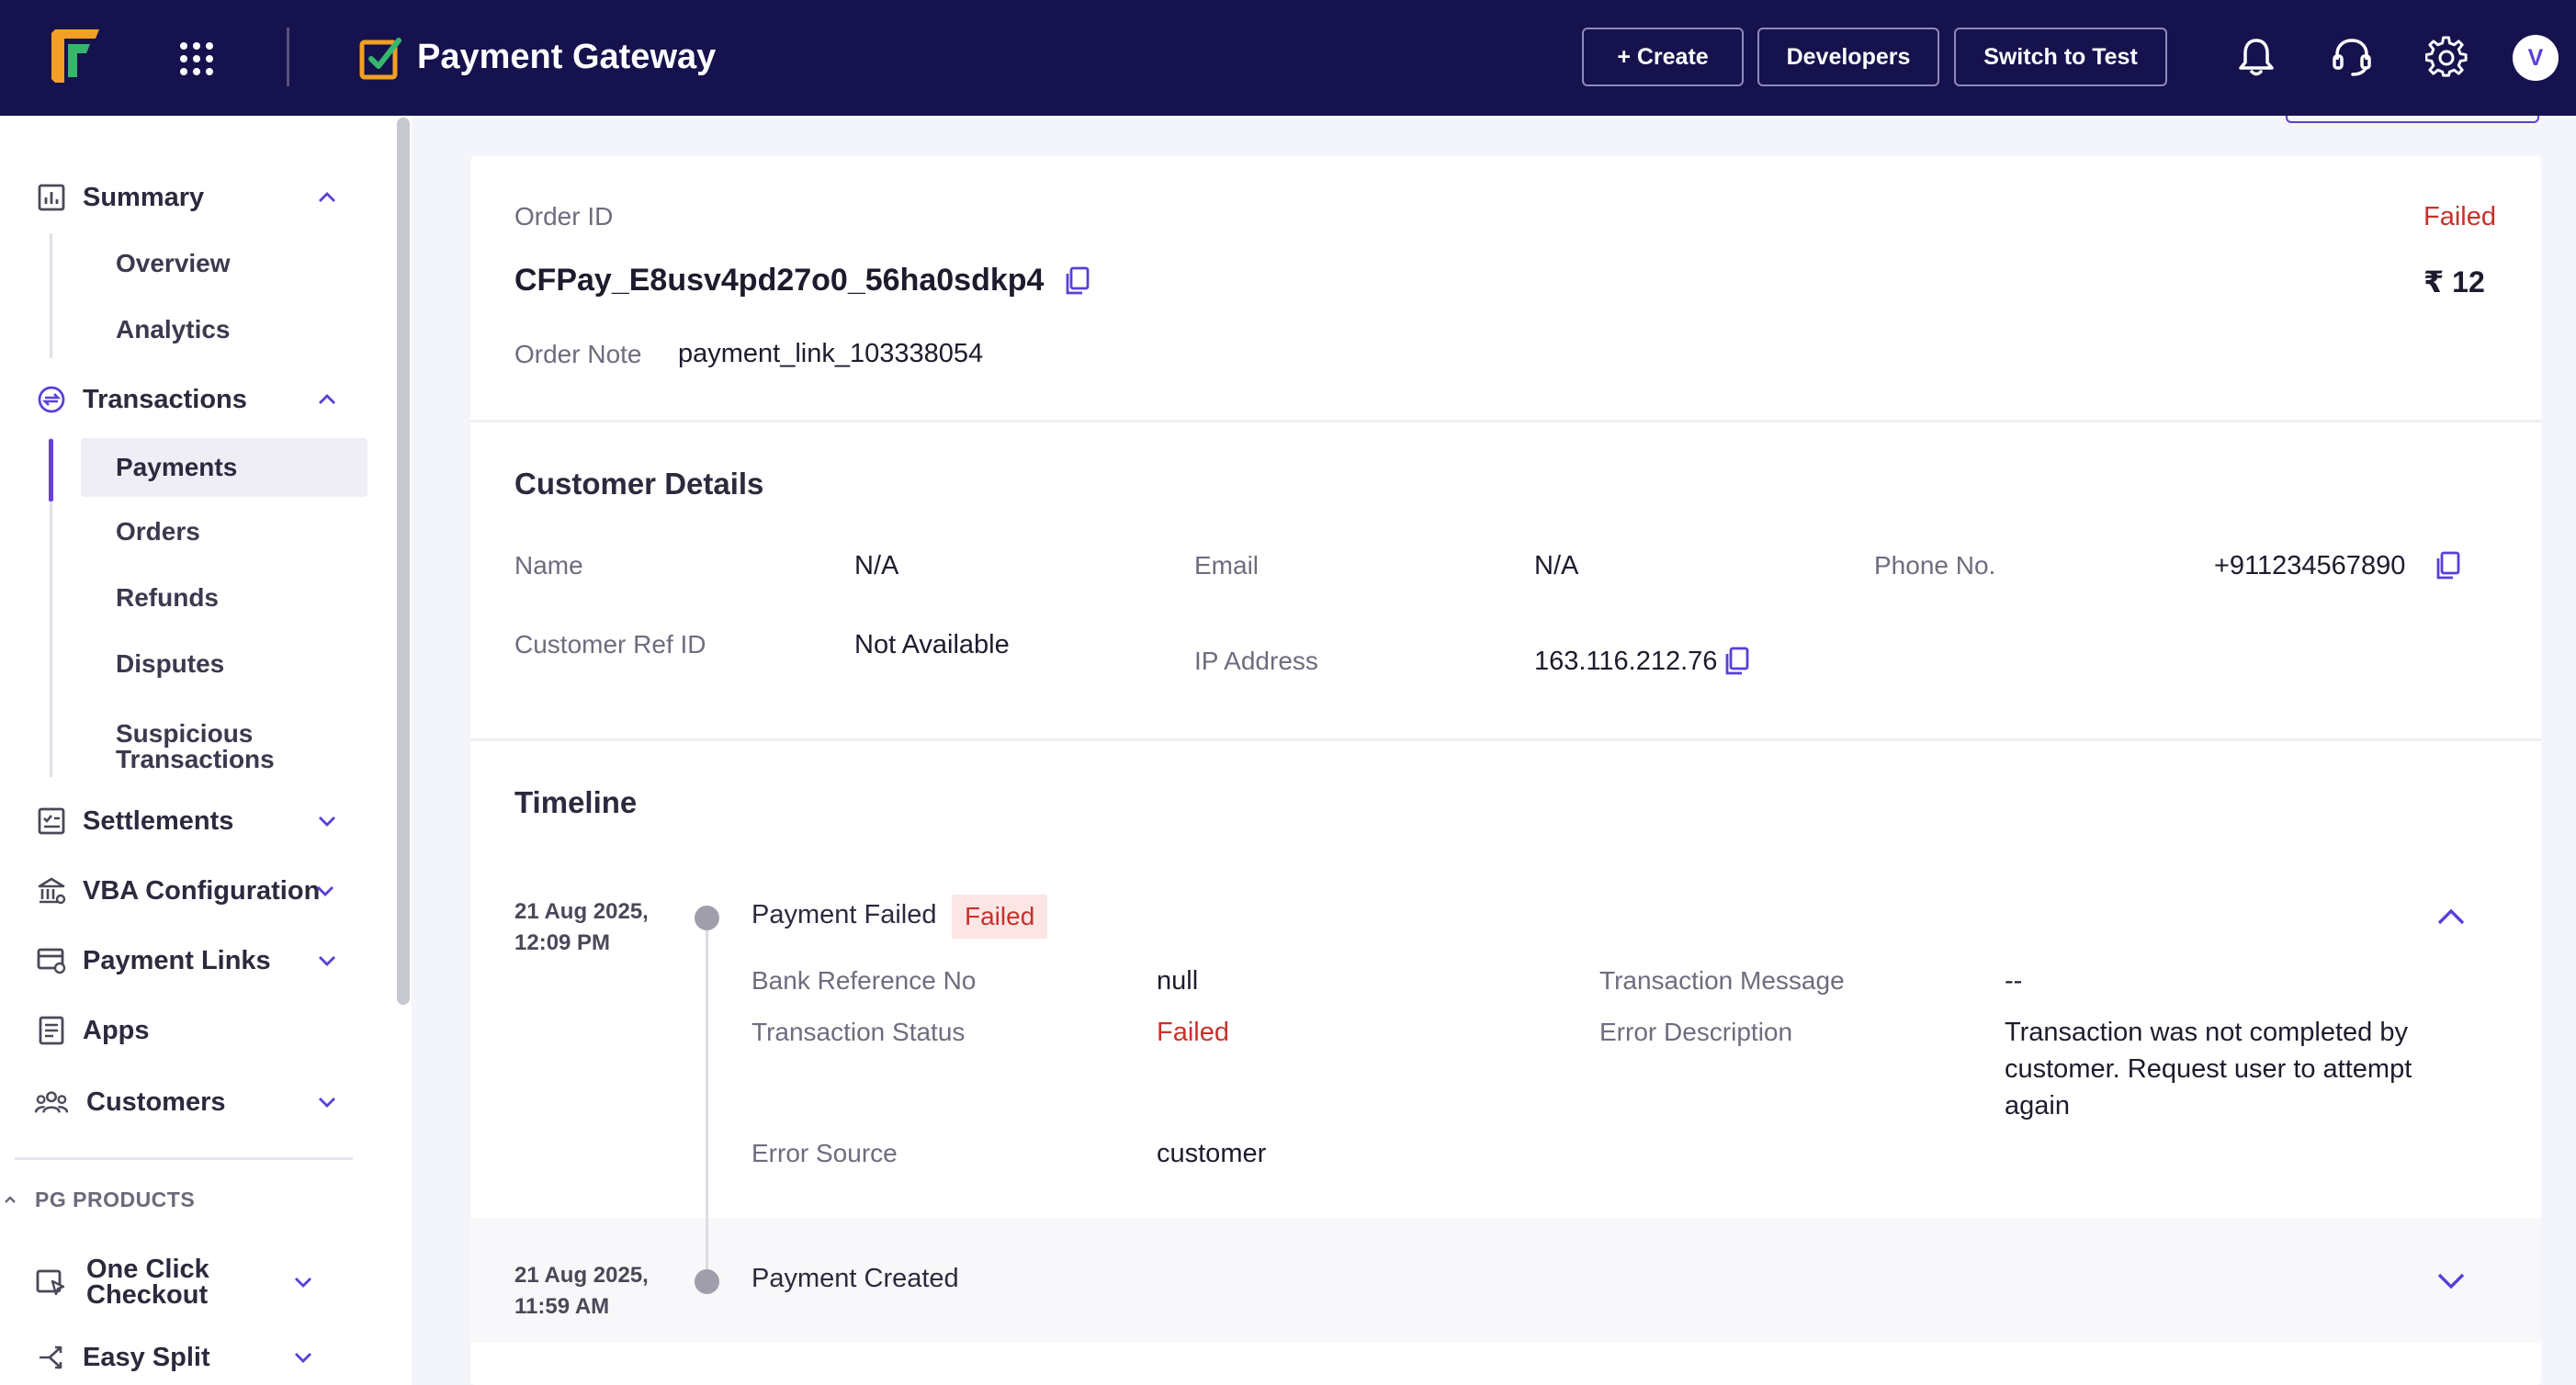  What do you see at coordinates (173, 263) in the screenshot?
I see `sidebar-subitem-overview: Overview` at bounding box center [173, 263].